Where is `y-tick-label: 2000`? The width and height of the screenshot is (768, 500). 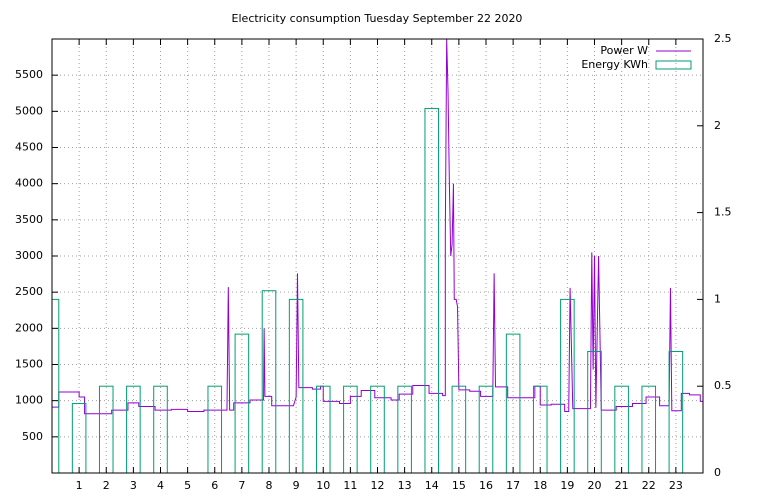 y-tick-label: 2000 is located at coordinates (29, 327).